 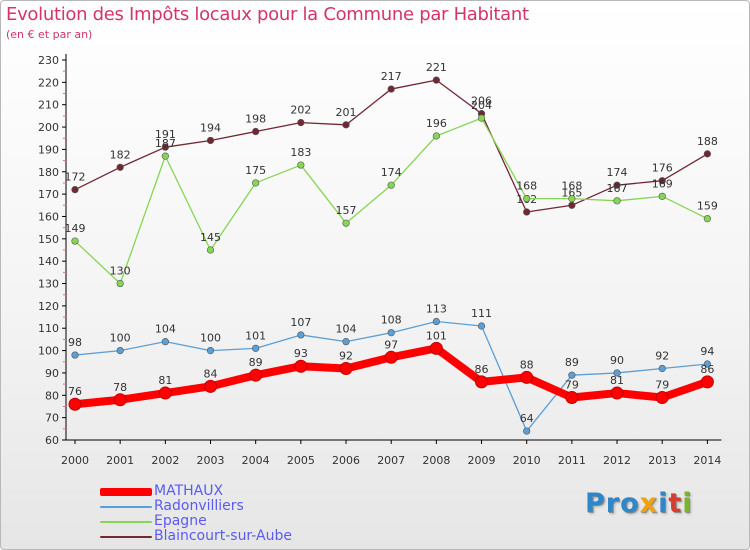 What do you see at coordinates (120, 387) in the screenshot?
I see `data-label-mathaux: 78` at bounding box center [120, 387].